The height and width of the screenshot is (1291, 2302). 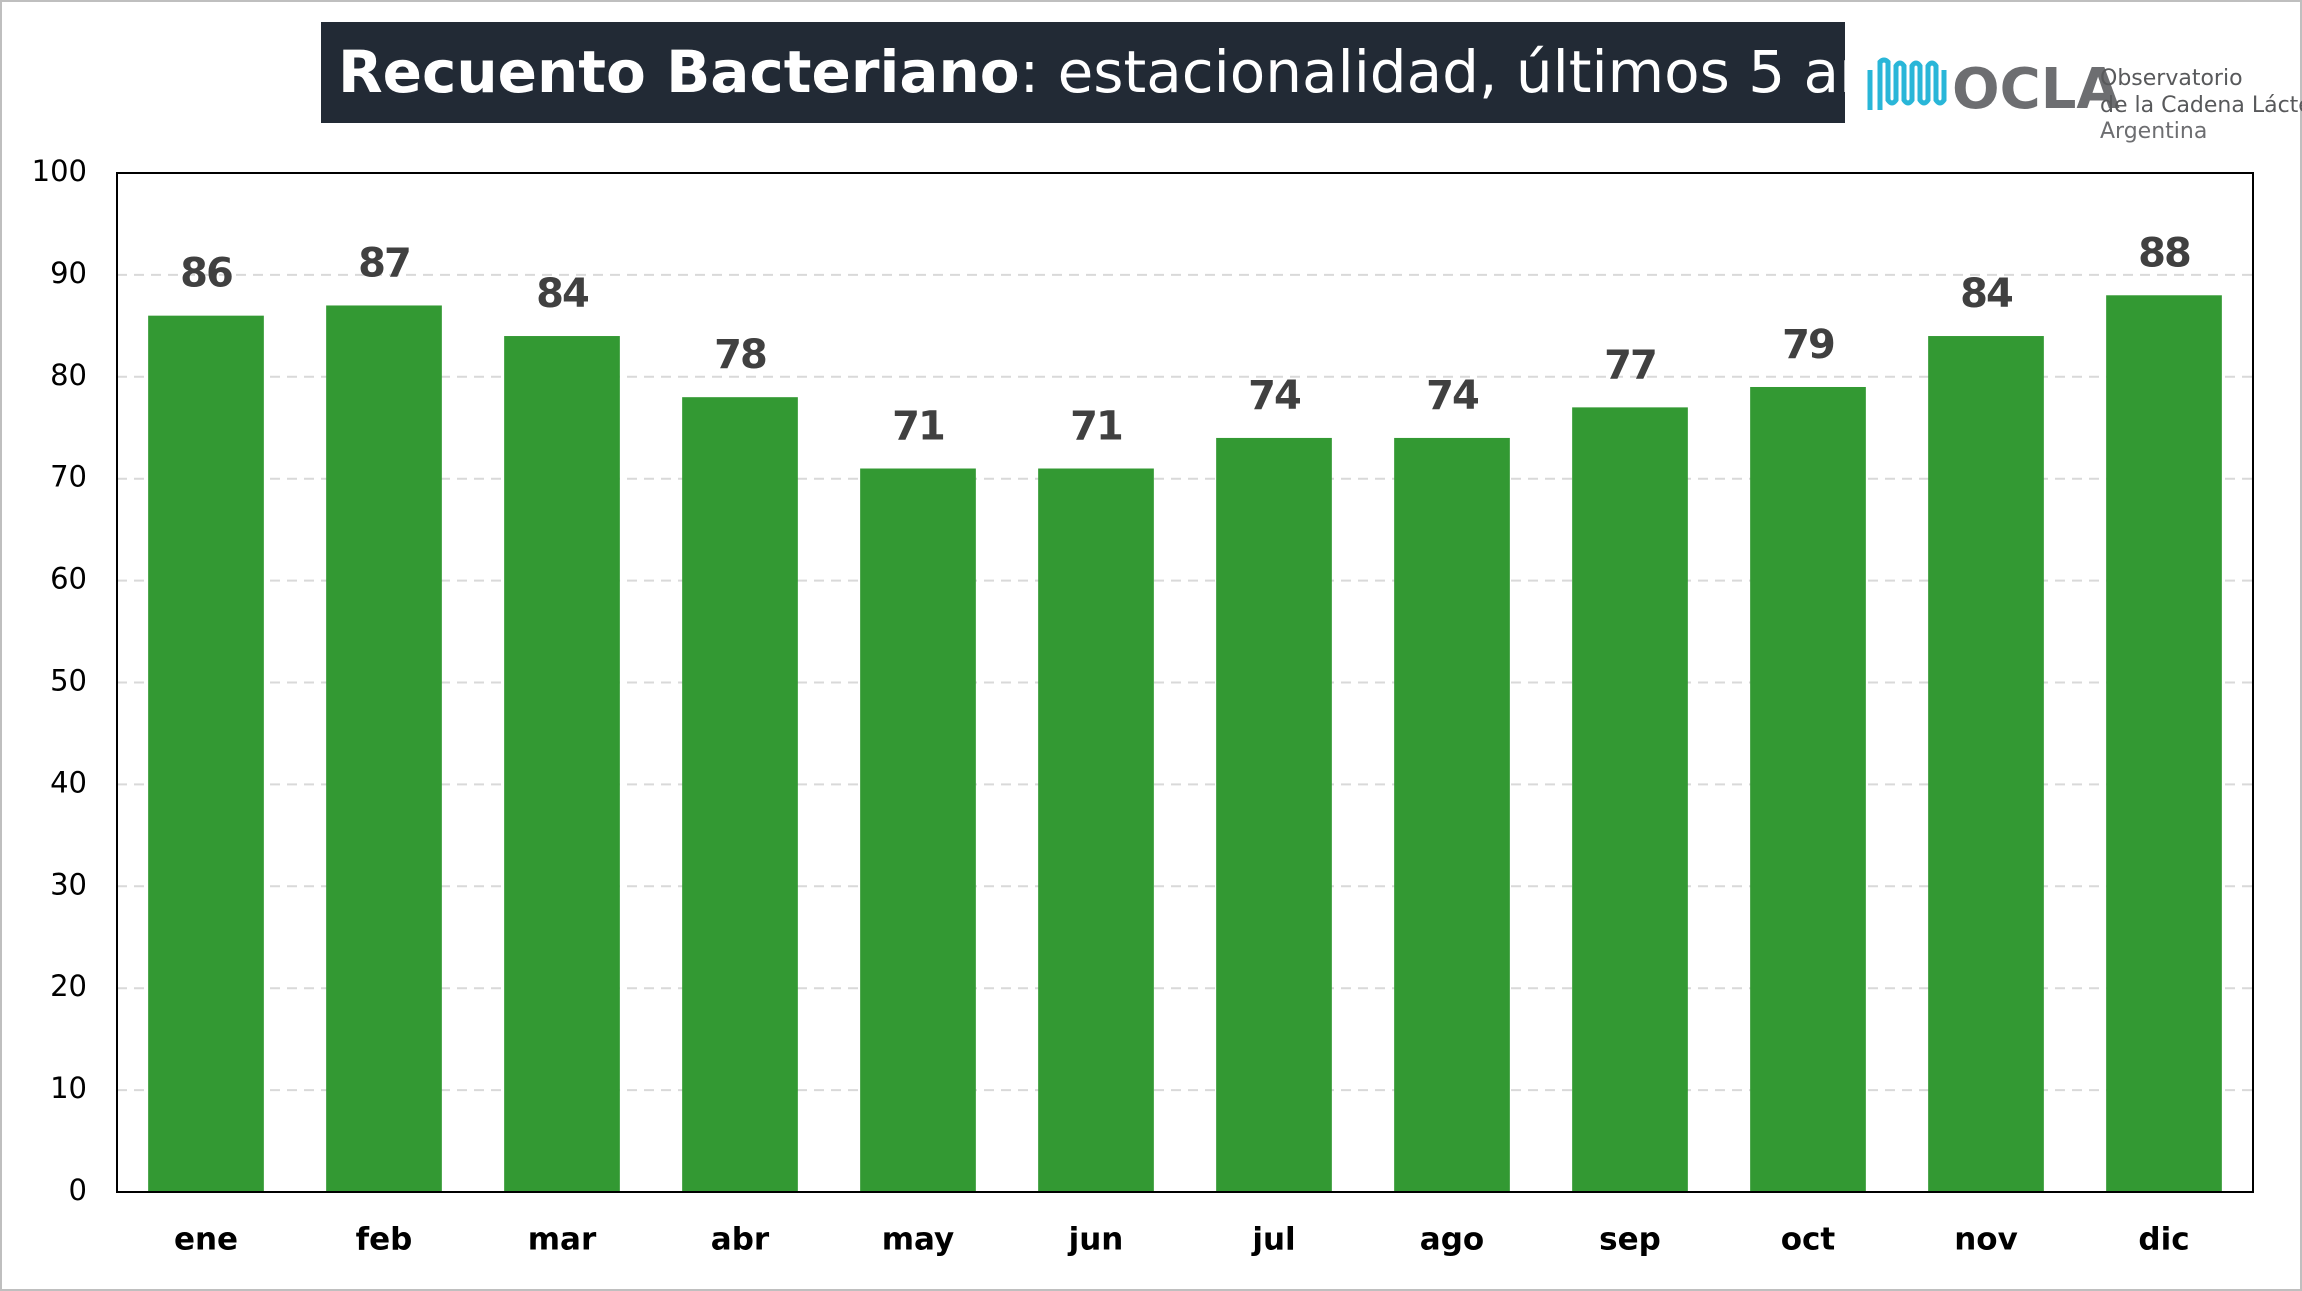 I want to click on value-label: 78, so click(x=740, y=355).